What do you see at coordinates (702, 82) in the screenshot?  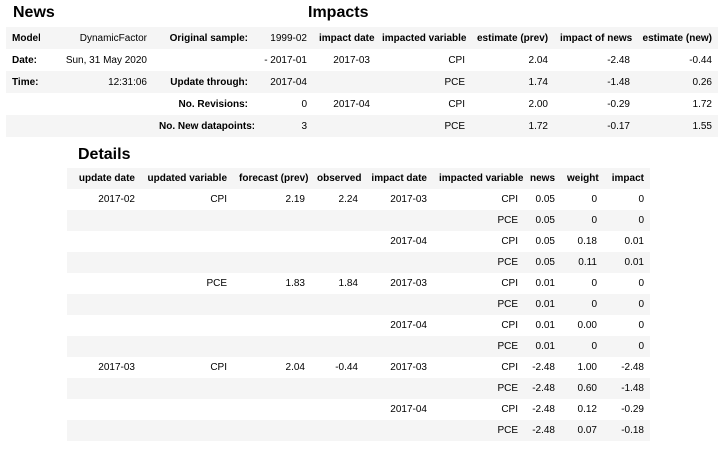 I see `table-cell: 0.26` at bounding box center [702, 82].